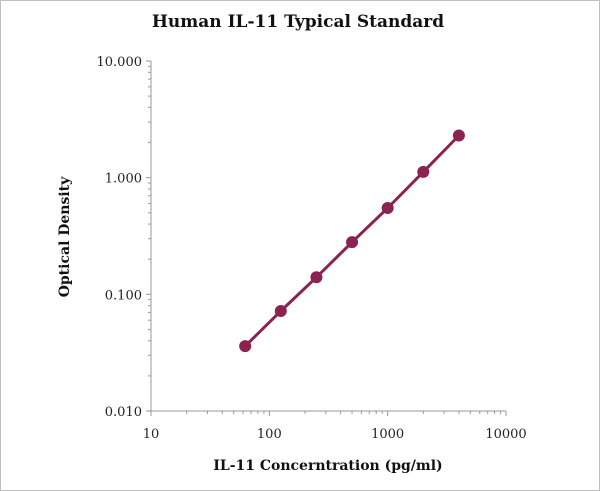 This screenshot has height=491, width=600. Describe the element at coordinates (123, 295) in the screenshot. I see `y-tick-label: 0.100` at that location.